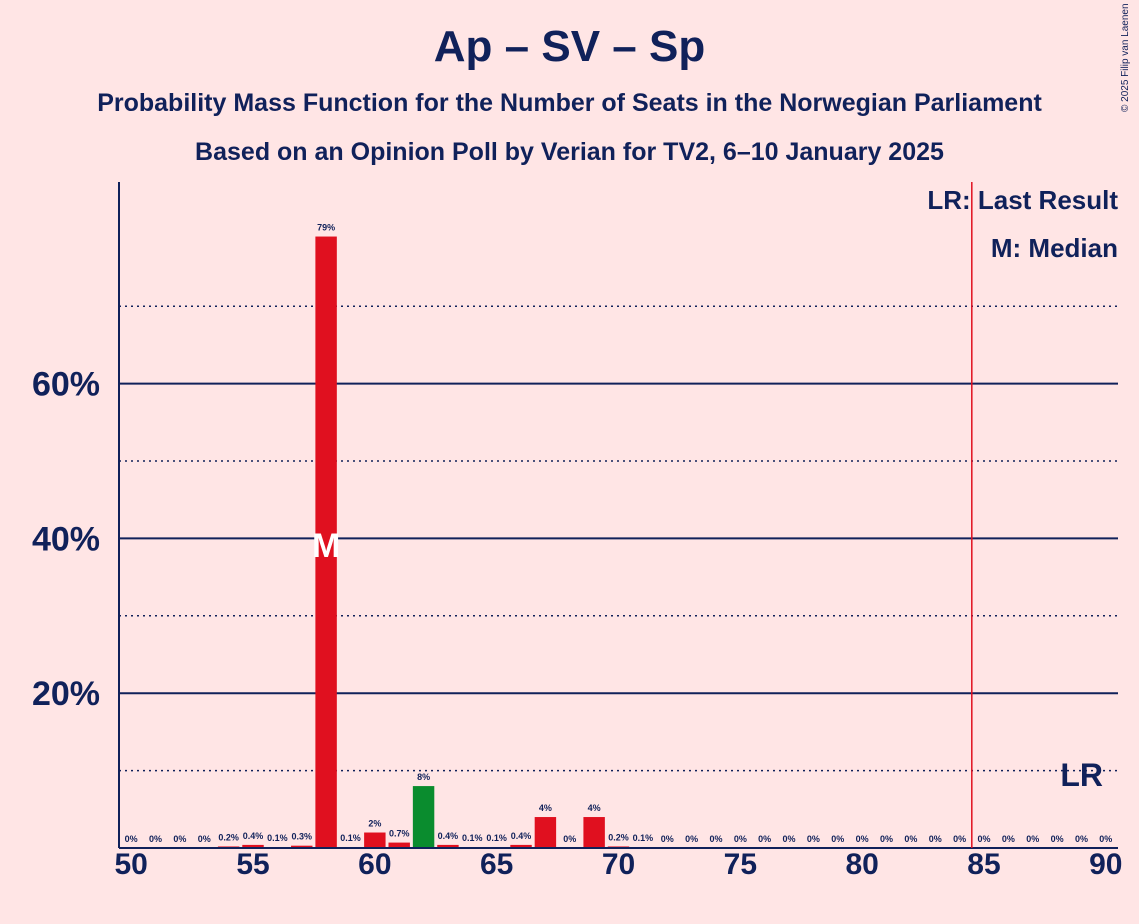 The image size is (1139, 924). What do you see at coordinates (983, 864) in the screenshot?
I see `x-tick-85: 85` at bounding box center [983, 864].